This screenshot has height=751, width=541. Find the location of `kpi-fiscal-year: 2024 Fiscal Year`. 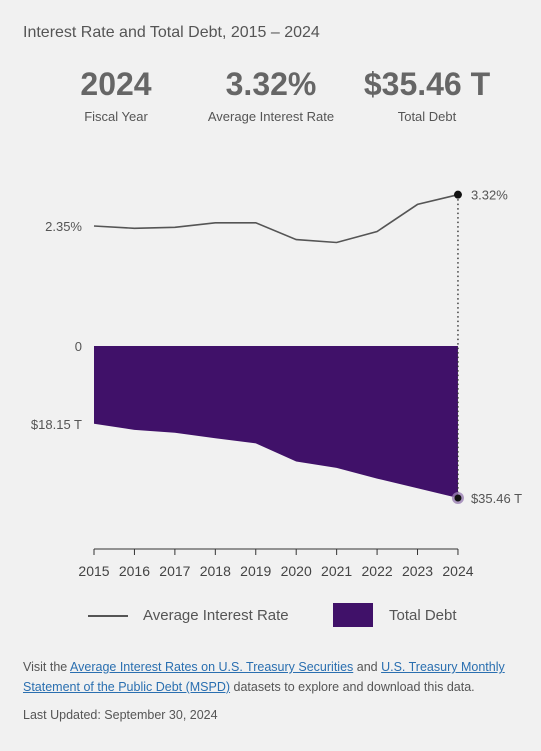

kpi-fiscal-year: 2024 Fiscal Year is located at coordinates (116, 95).